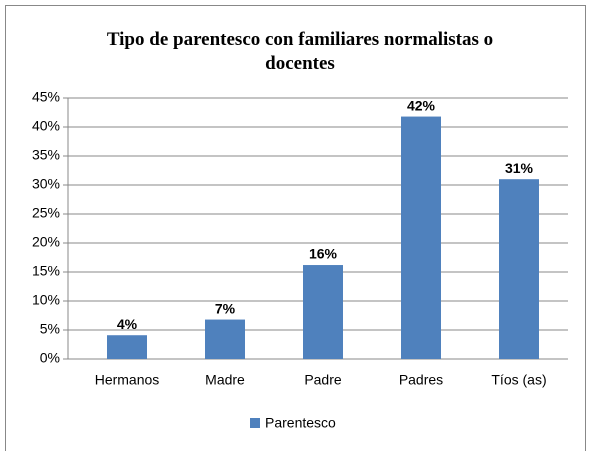 The height and width of the screenshot is (451, 590). I want to click on data-label: 7%, so click(225, 308).